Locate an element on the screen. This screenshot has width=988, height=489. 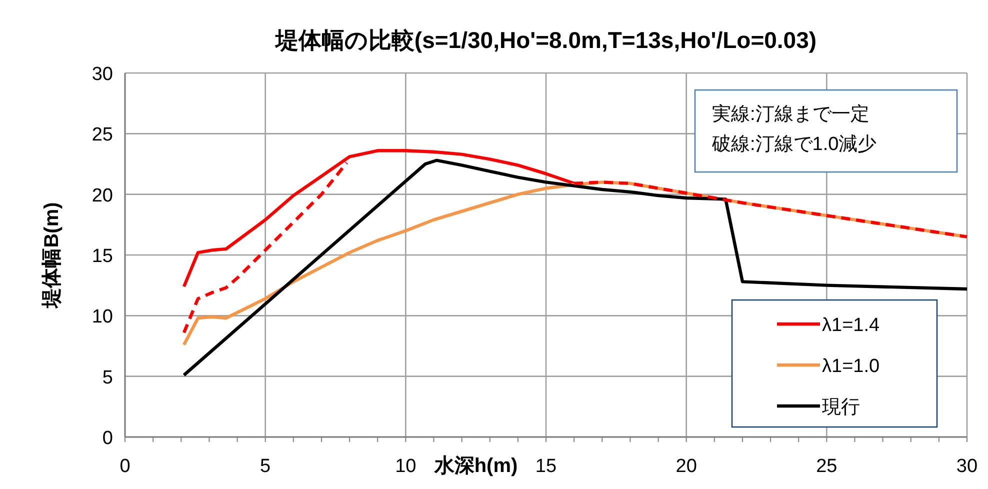
x-tick-label: 5 is located at coordinates (265, 466).